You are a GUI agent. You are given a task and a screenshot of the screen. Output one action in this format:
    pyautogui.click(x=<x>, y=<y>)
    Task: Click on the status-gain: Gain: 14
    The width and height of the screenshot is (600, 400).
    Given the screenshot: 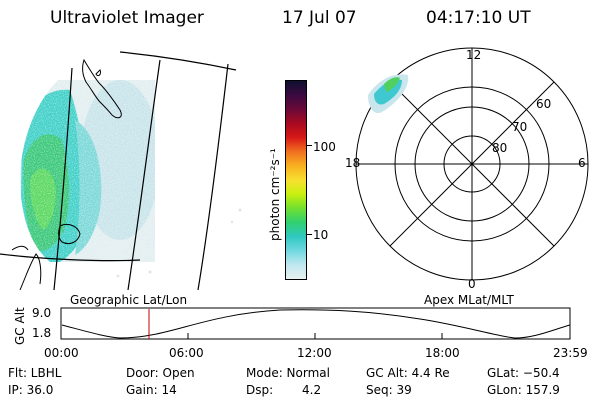 What is the action you would take?
    pyautogui.click(x=151, y=390)
    